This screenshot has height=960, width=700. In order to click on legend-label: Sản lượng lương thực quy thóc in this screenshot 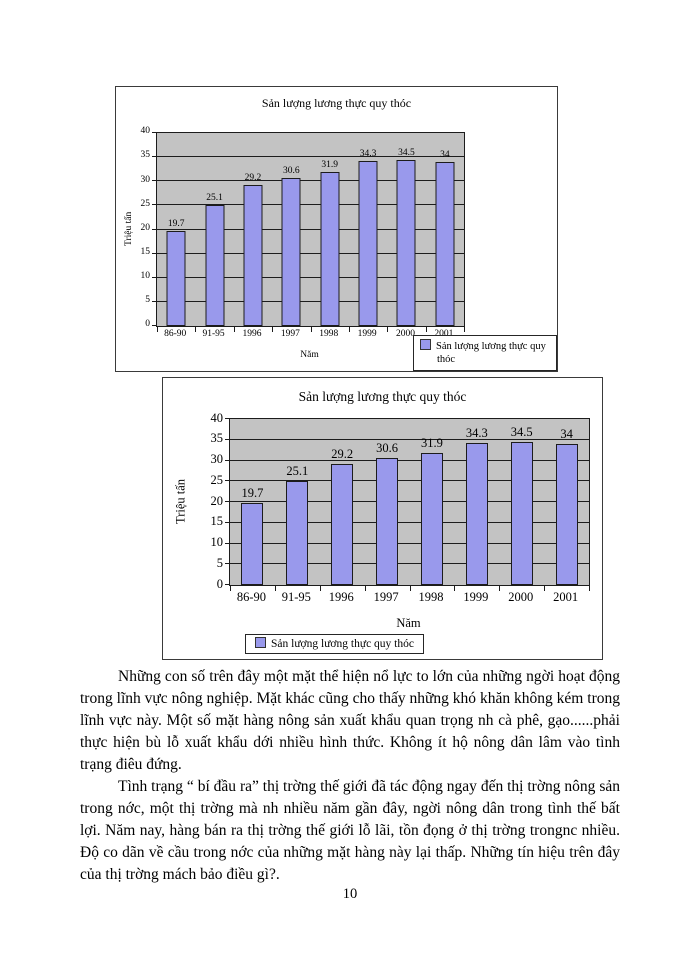, I will do `click(491, 353)`.